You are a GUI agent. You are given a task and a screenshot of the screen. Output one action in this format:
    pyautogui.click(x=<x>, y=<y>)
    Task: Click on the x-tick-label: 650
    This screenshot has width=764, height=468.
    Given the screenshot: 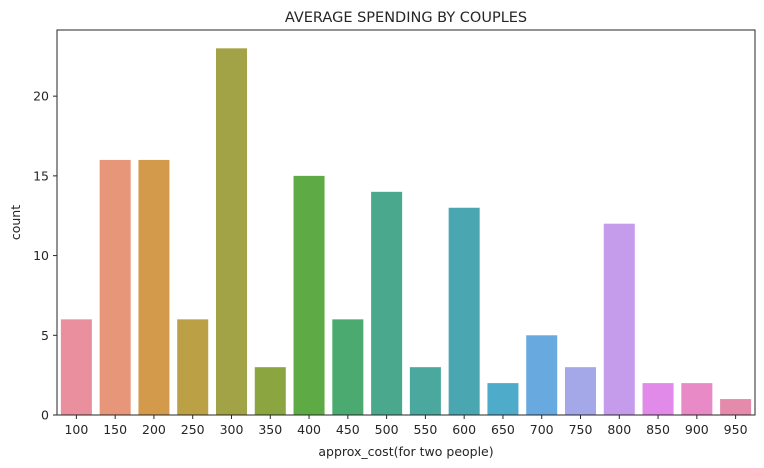 What is the action you would take?
    pyautogui.click(x=503, y=429)
    